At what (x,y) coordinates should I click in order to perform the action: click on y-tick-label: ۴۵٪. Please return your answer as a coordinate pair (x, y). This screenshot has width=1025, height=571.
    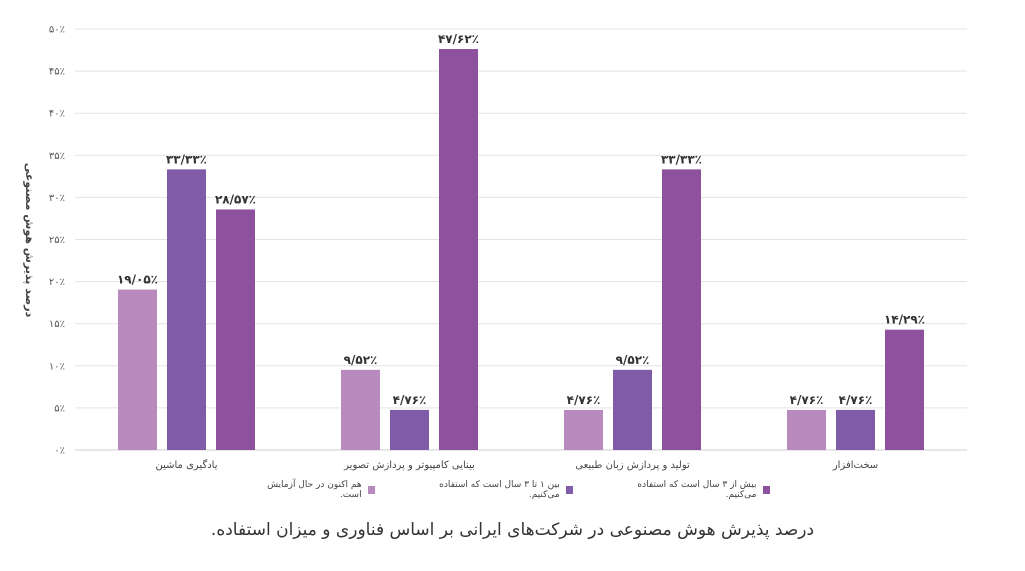
    Looking at the image, I should click on (57, 72).